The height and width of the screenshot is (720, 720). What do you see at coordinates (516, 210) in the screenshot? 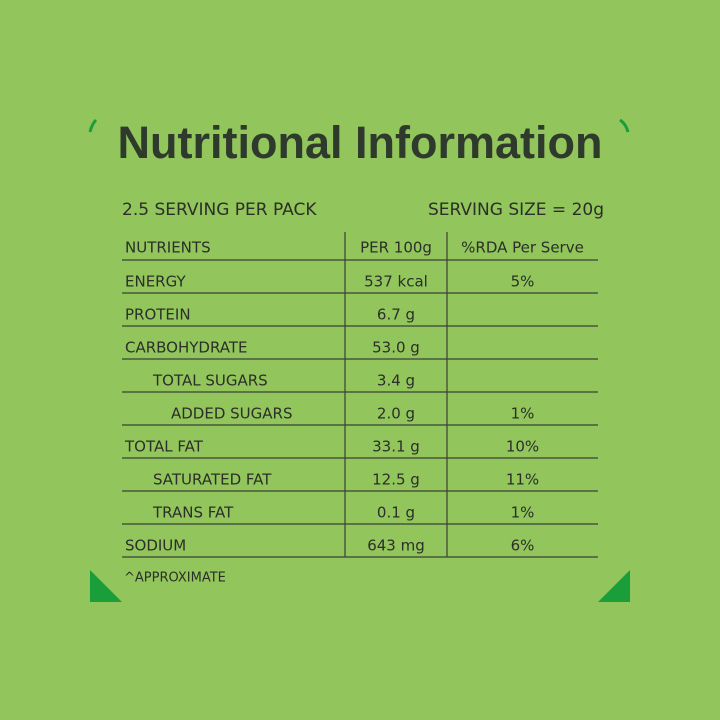
I see `serving-size: SERVING SIZE = 20g` at bounding box center [516, 210].